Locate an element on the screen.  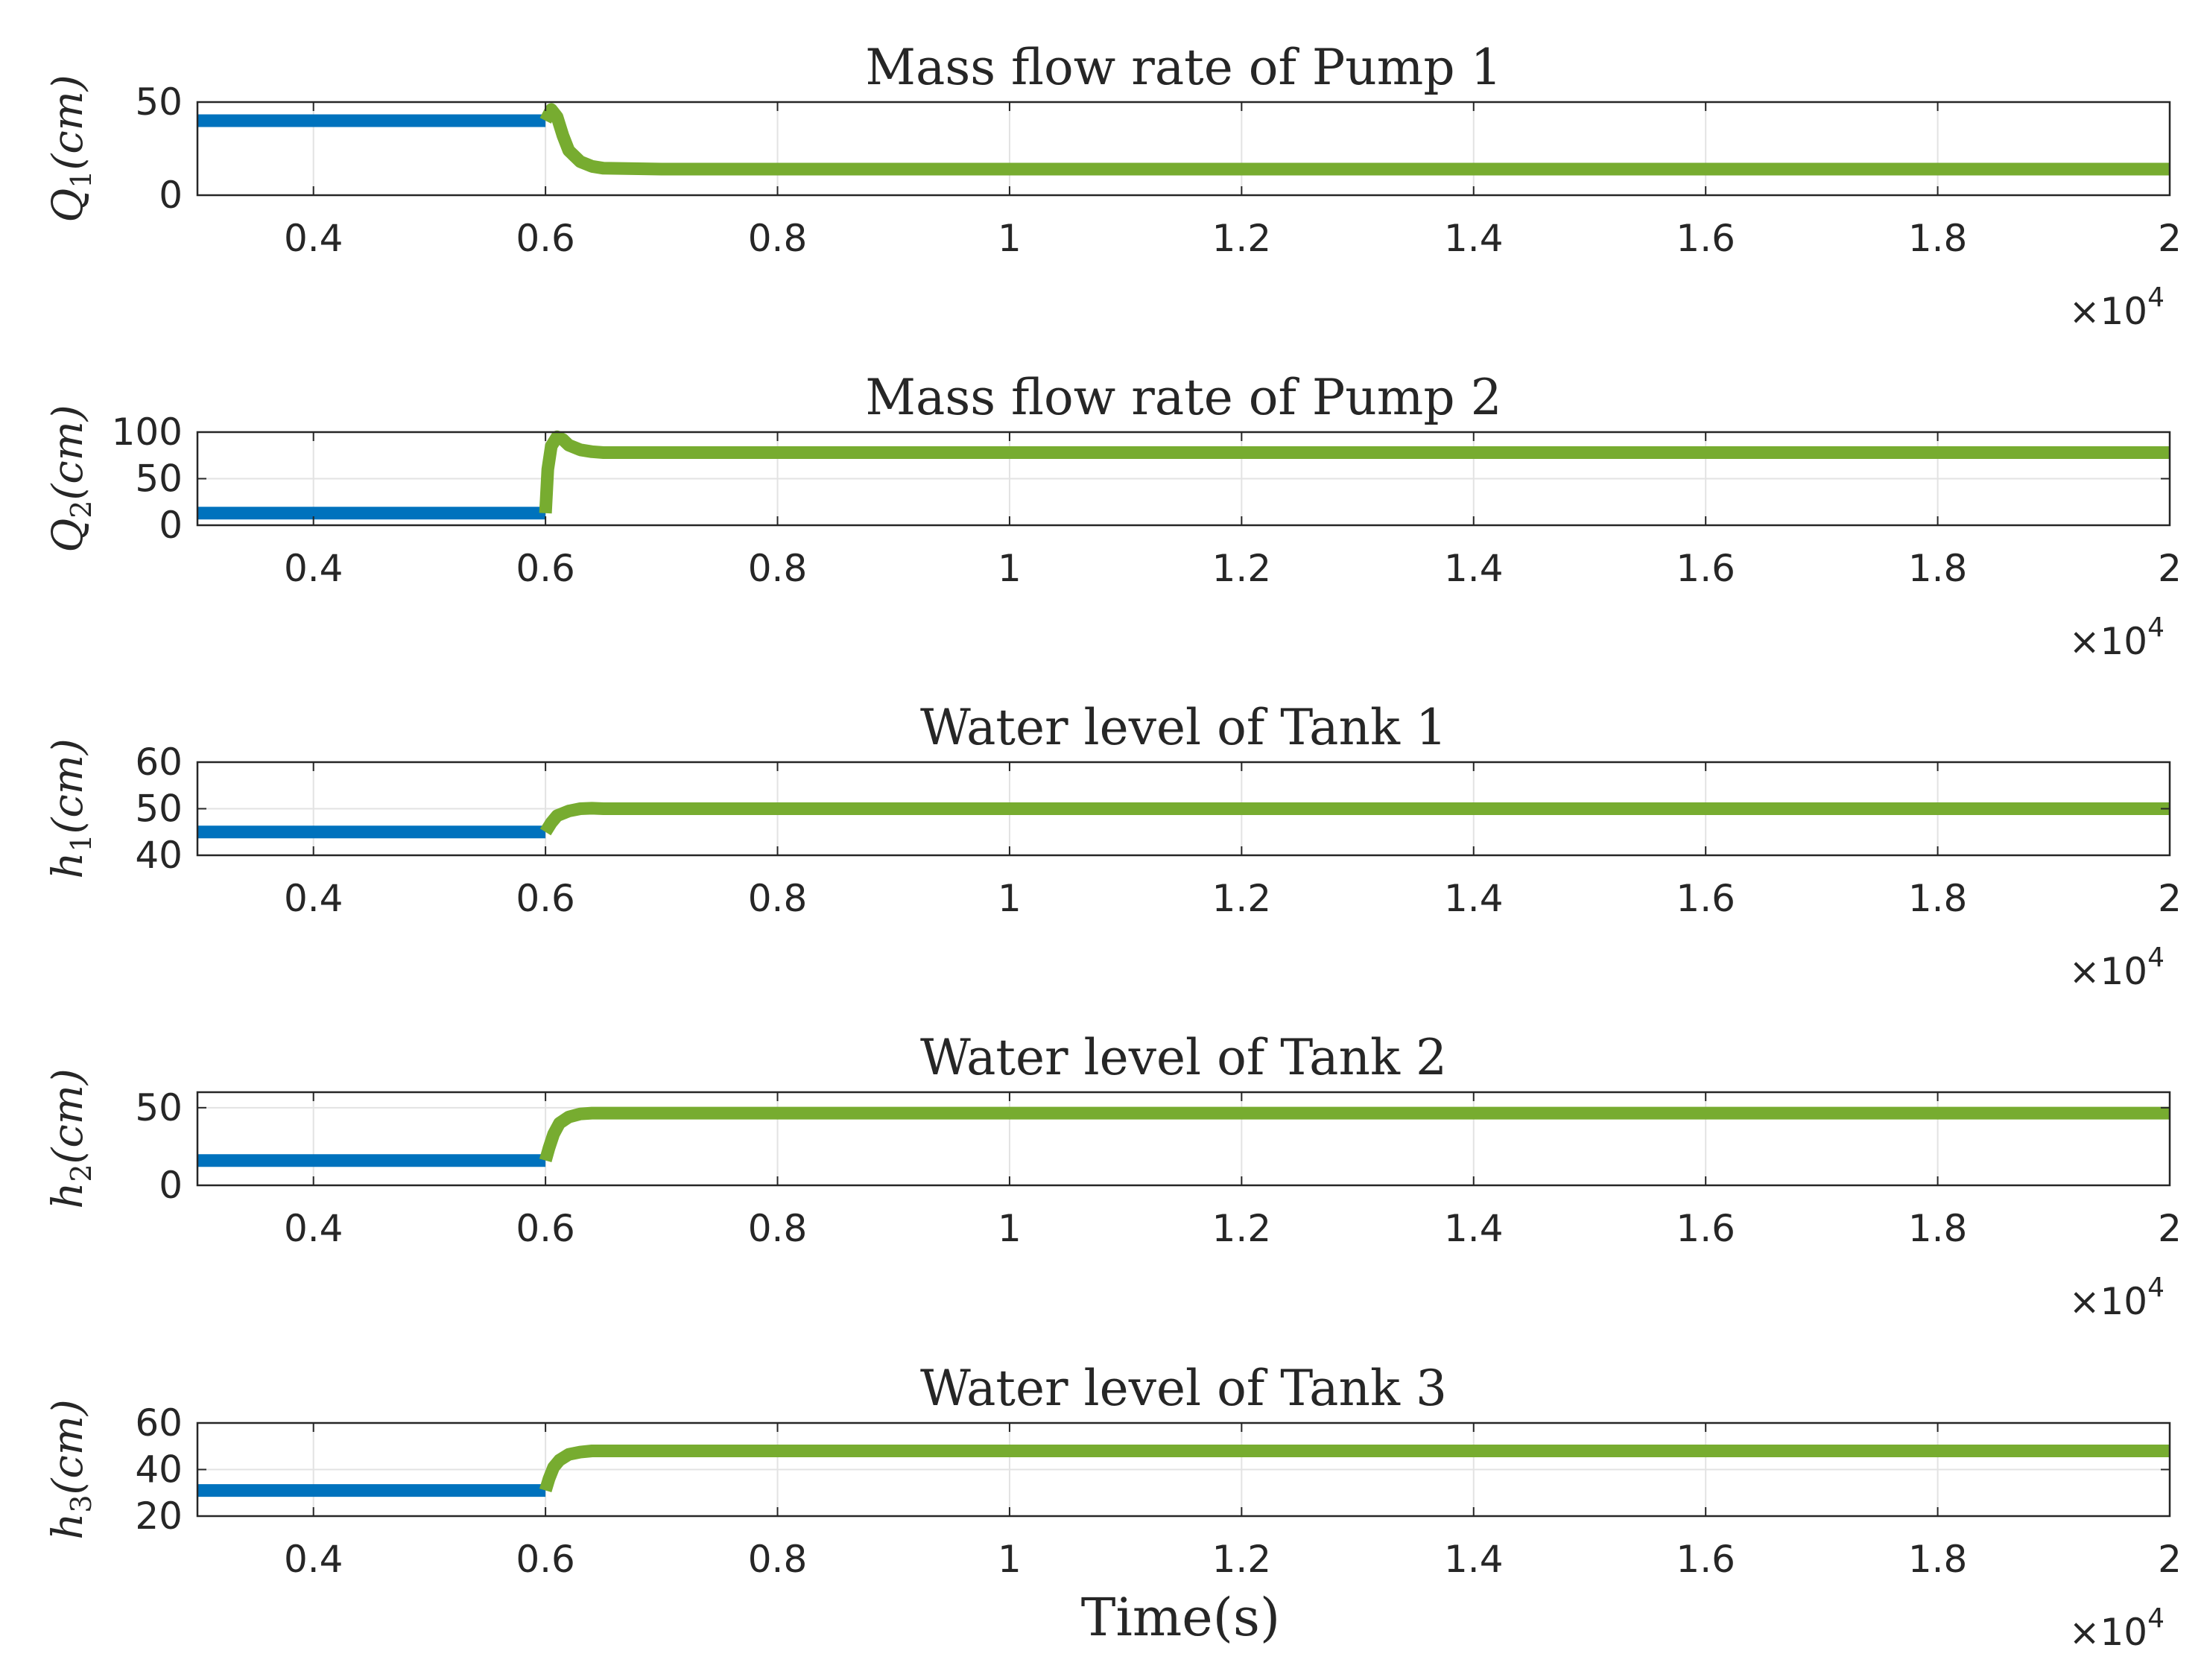
y-label-subscript: 2 is located at coordinates (81, 1173).